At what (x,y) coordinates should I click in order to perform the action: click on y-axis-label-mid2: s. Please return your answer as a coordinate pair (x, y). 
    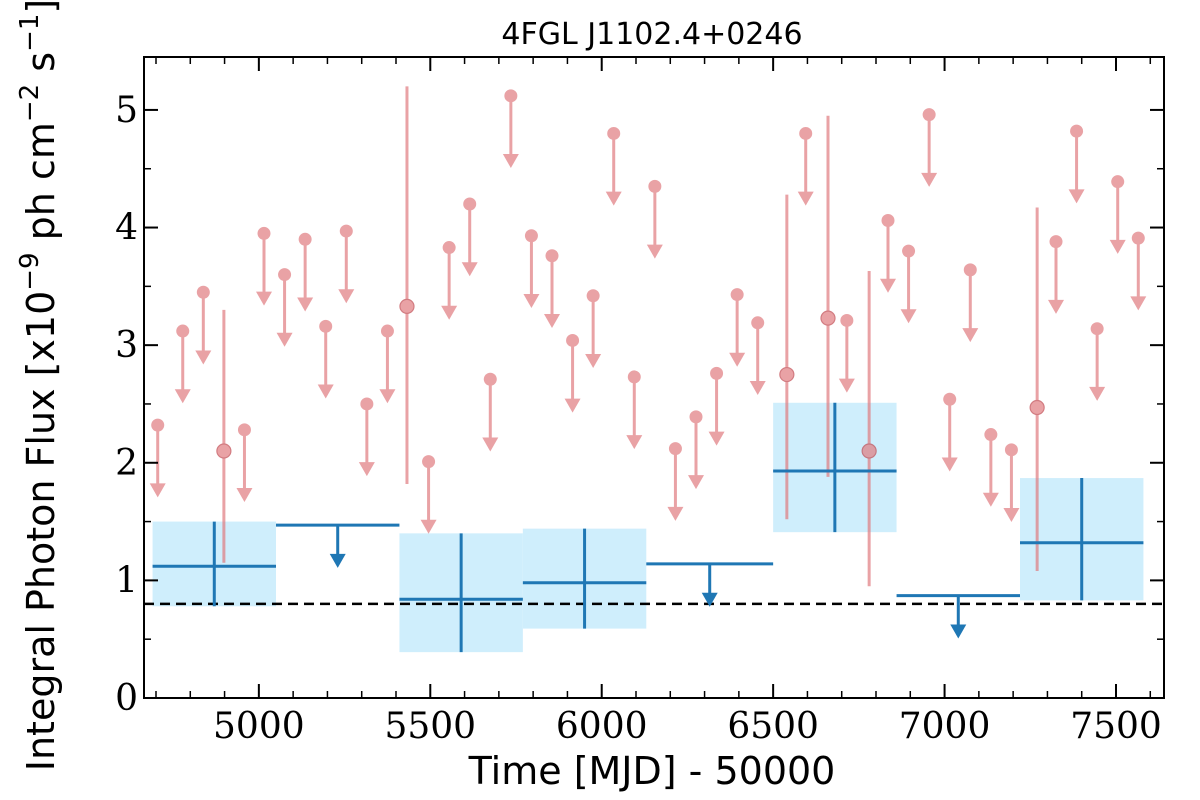
    Looking at the image, I should click on (41, 68).